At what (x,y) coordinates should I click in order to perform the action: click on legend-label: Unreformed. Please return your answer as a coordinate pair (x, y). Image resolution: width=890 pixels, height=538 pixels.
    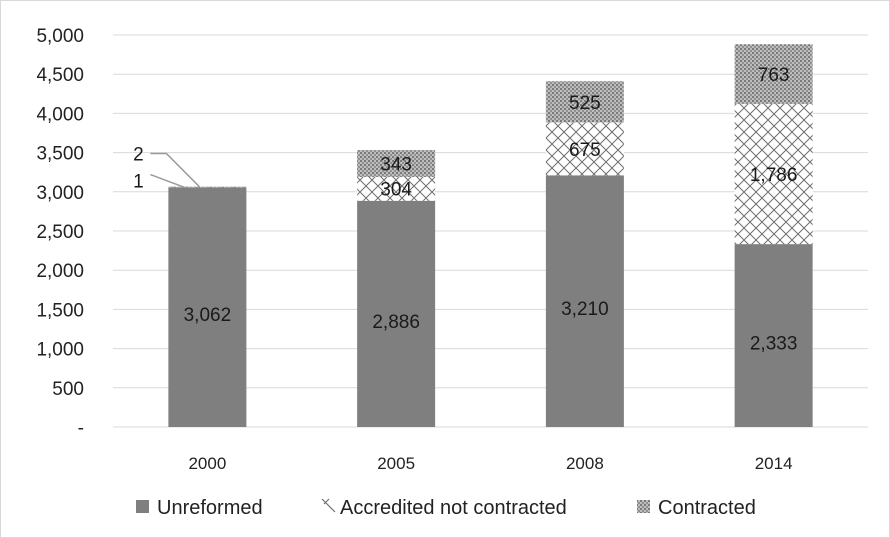
    Looking at the image, I should click on (210, 508).